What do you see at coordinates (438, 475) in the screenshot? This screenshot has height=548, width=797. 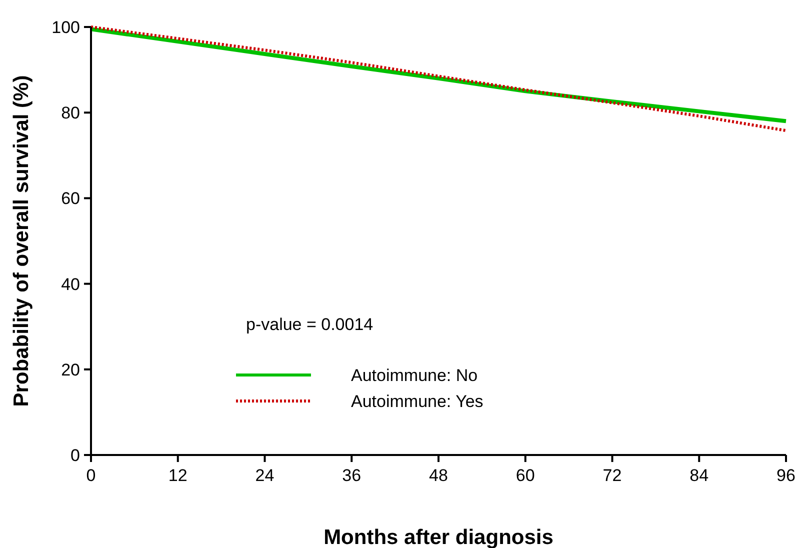 I see `x-tick-label: 48` at bounding box center [438, 475].